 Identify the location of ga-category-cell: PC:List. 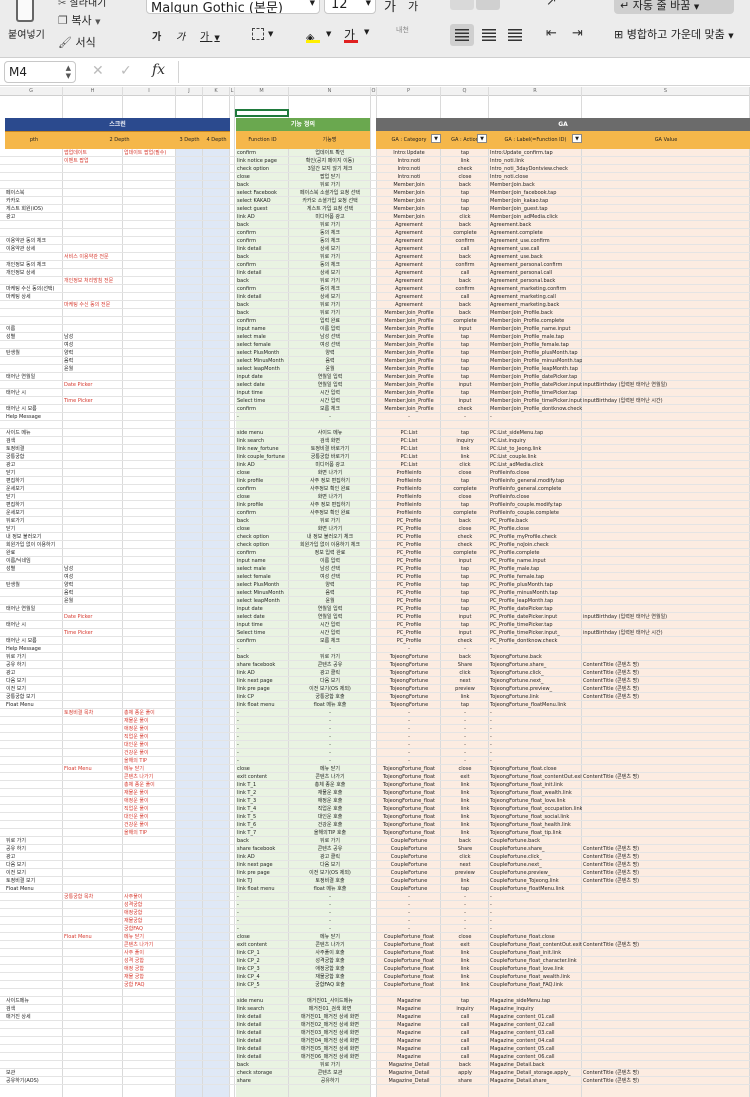
(409, 449).